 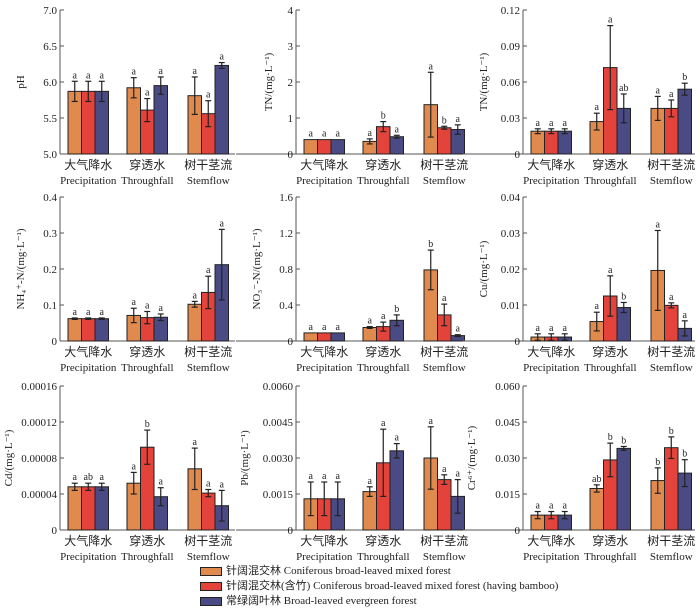 What do you see at coordinates (507, 495) in the screenshot?
I see `y-tick-label: 0.015` at bounding box center [507, 495].